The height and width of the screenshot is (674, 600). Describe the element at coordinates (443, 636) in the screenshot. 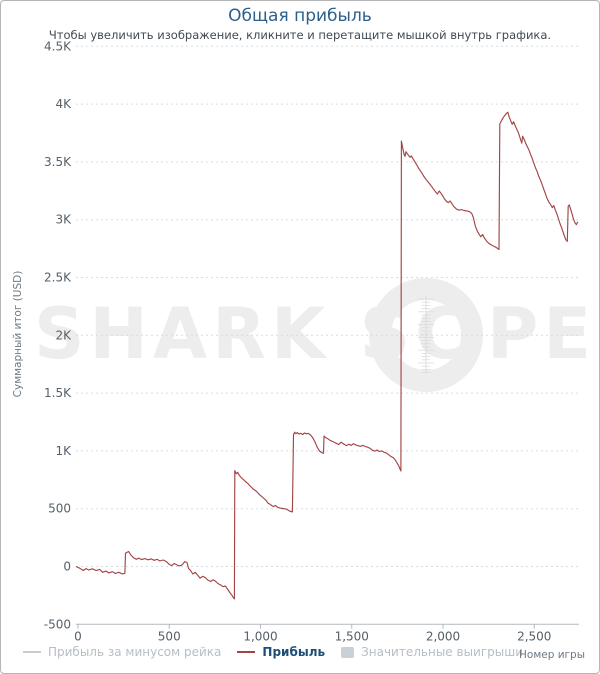

I see `svg-text: 2,000` at that location.